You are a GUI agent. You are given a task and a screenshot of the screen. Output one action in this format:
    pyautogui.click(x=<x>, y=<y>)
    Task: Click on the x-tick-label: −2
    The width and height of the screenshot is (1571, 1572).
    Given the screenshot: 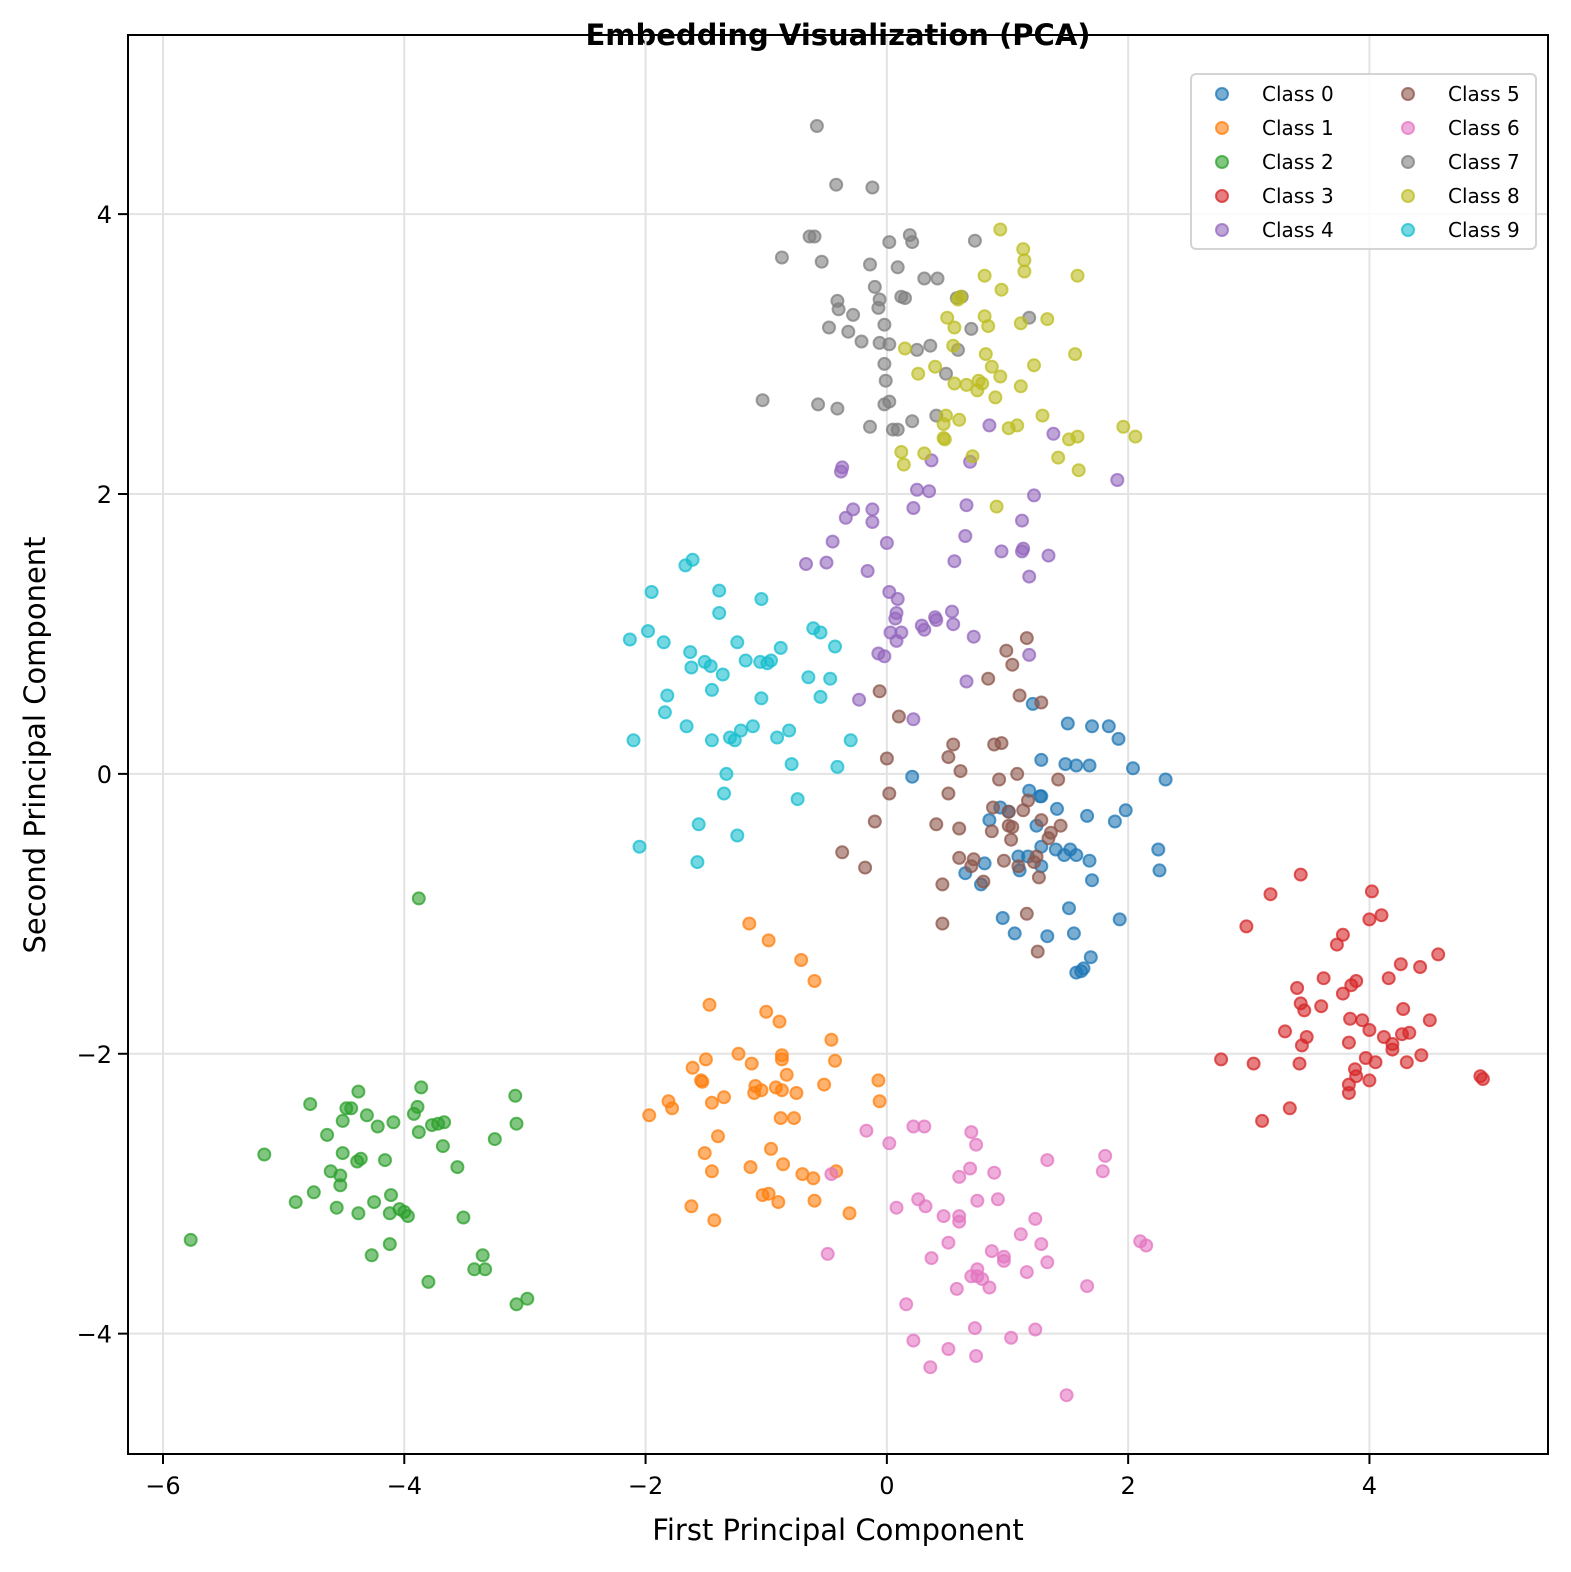 What is the action you would take?
    pyautogui.click(x=645, y=1486)
    